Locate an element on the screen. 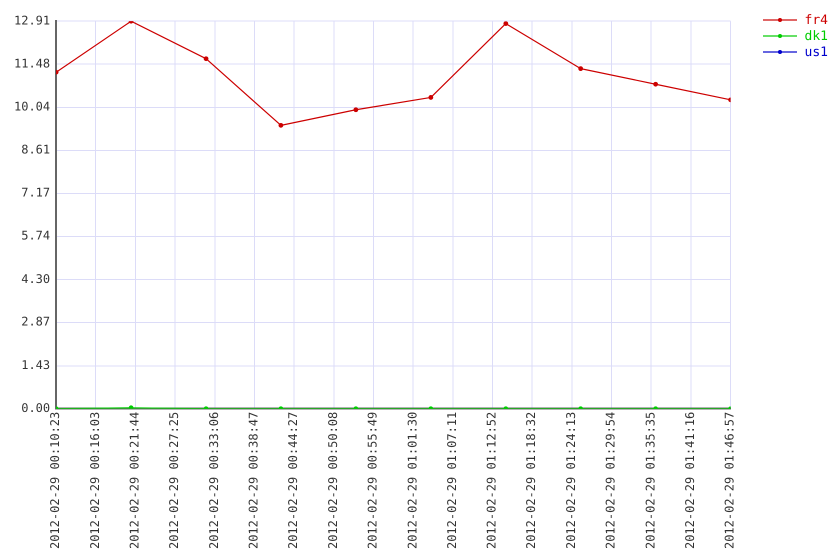  x-tick-label: 2012-02-29 00:55:49 is located at coordinates (373, 481).